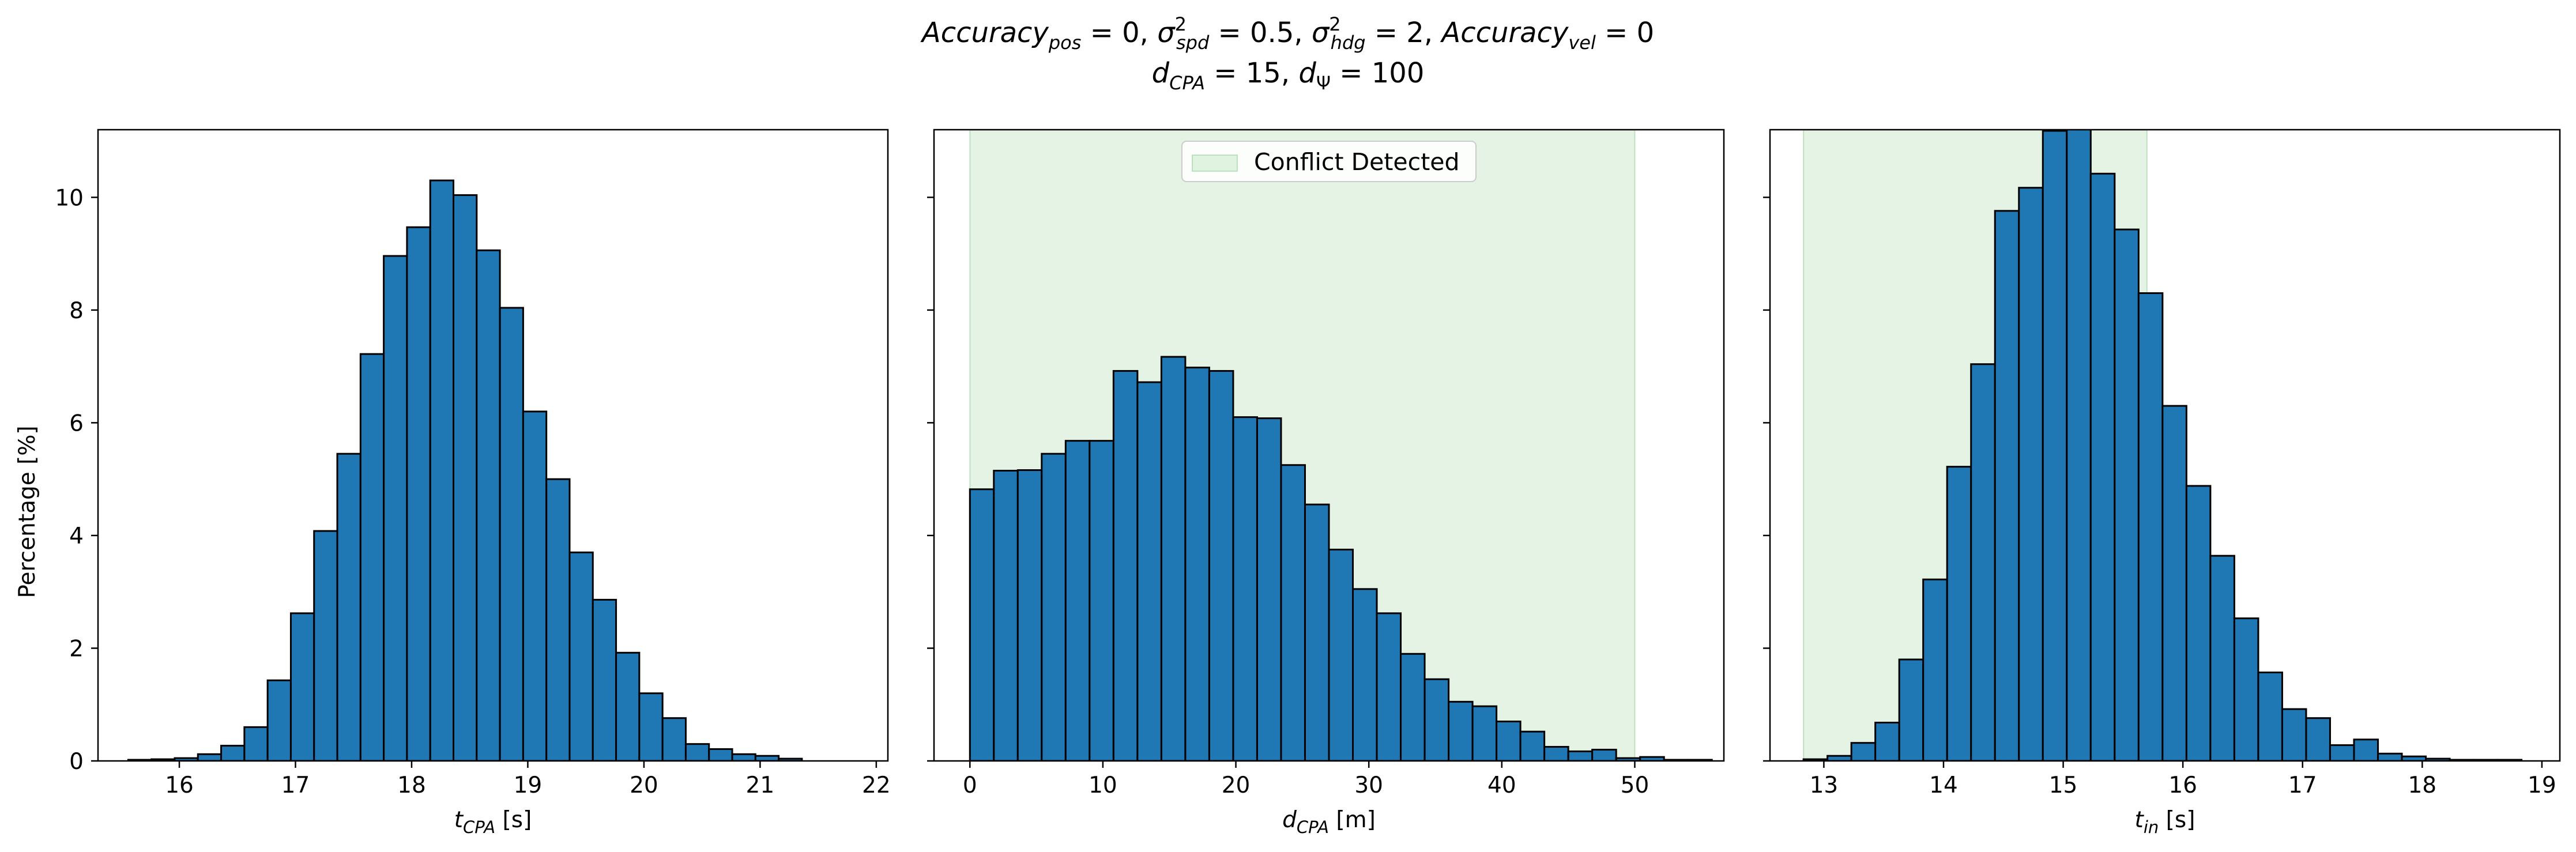 This screenshot has height=852, width=2576. I want to click on x-axis-label-main: t, so click(459, 820).